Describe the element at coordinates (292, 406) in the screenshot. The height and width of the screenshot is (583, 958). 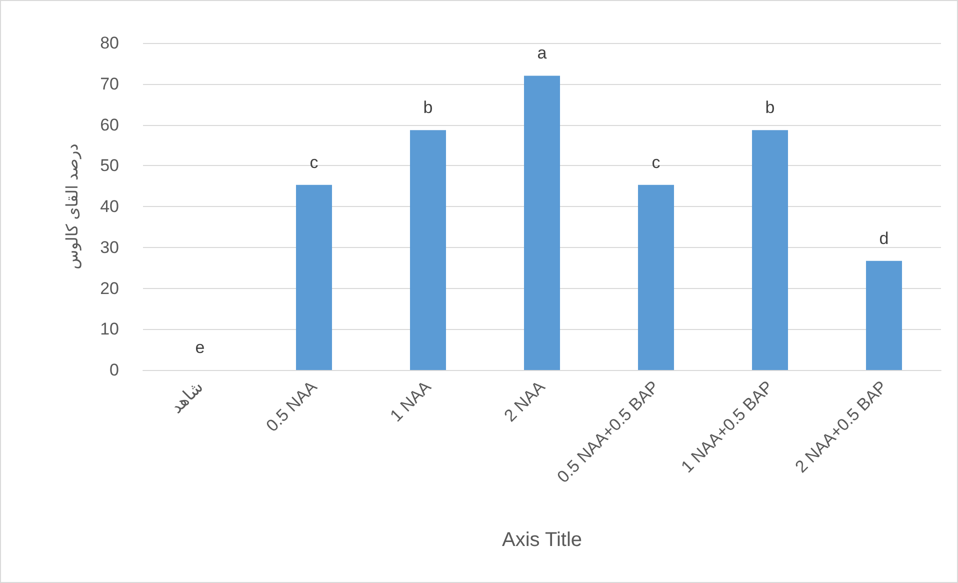
I see `x-tick-label: 0.5 NAA` at that location.